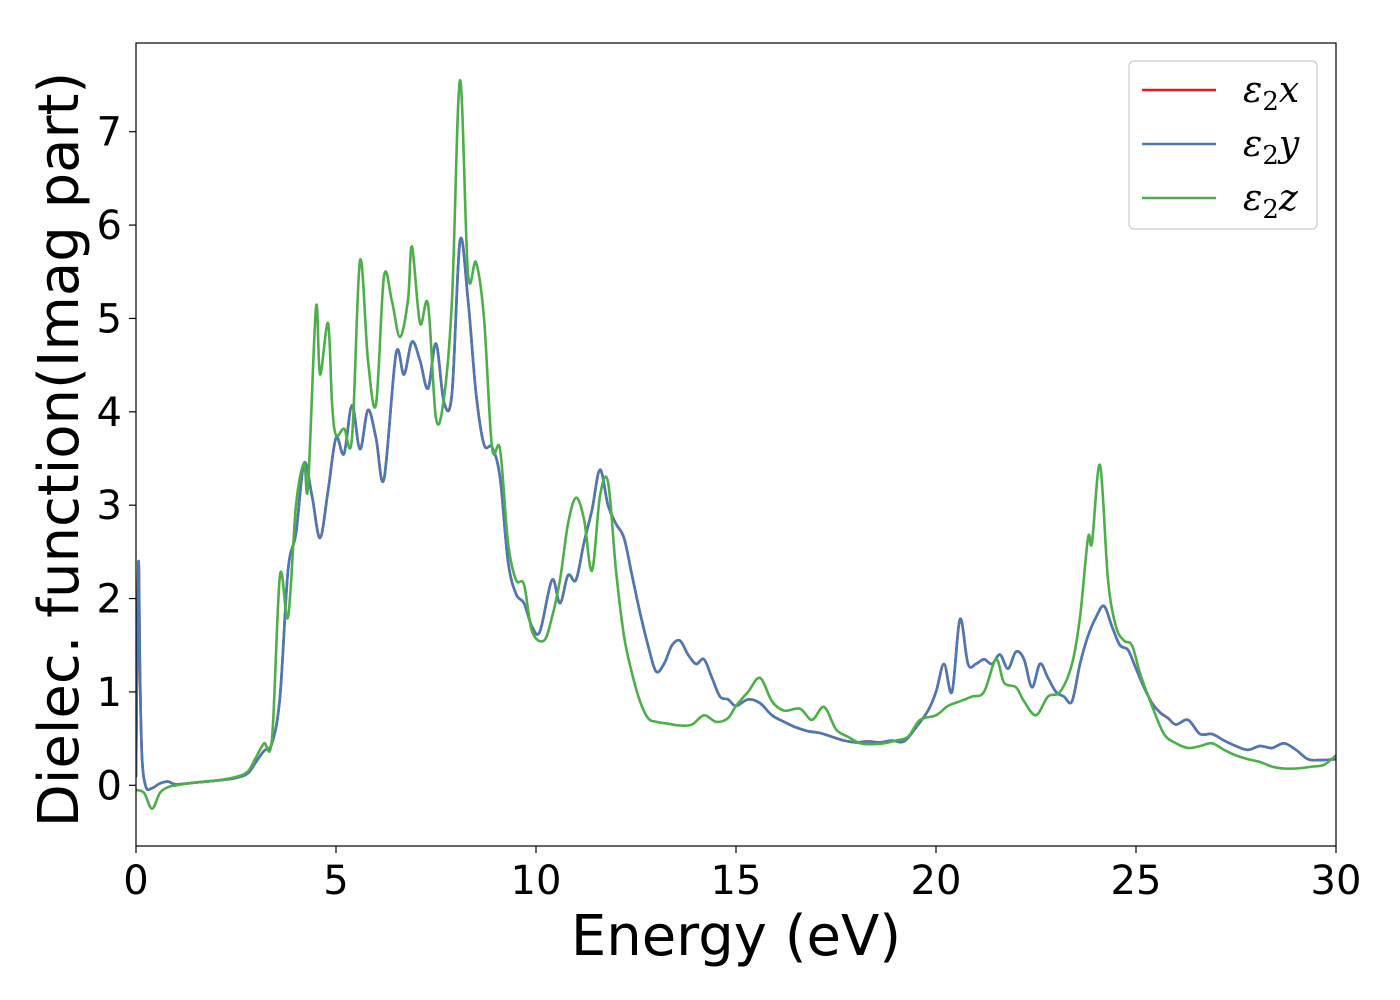  Describe the element at coordinates (936, 881) in the screenshot. I see `x-tick-label: 20` at that location.